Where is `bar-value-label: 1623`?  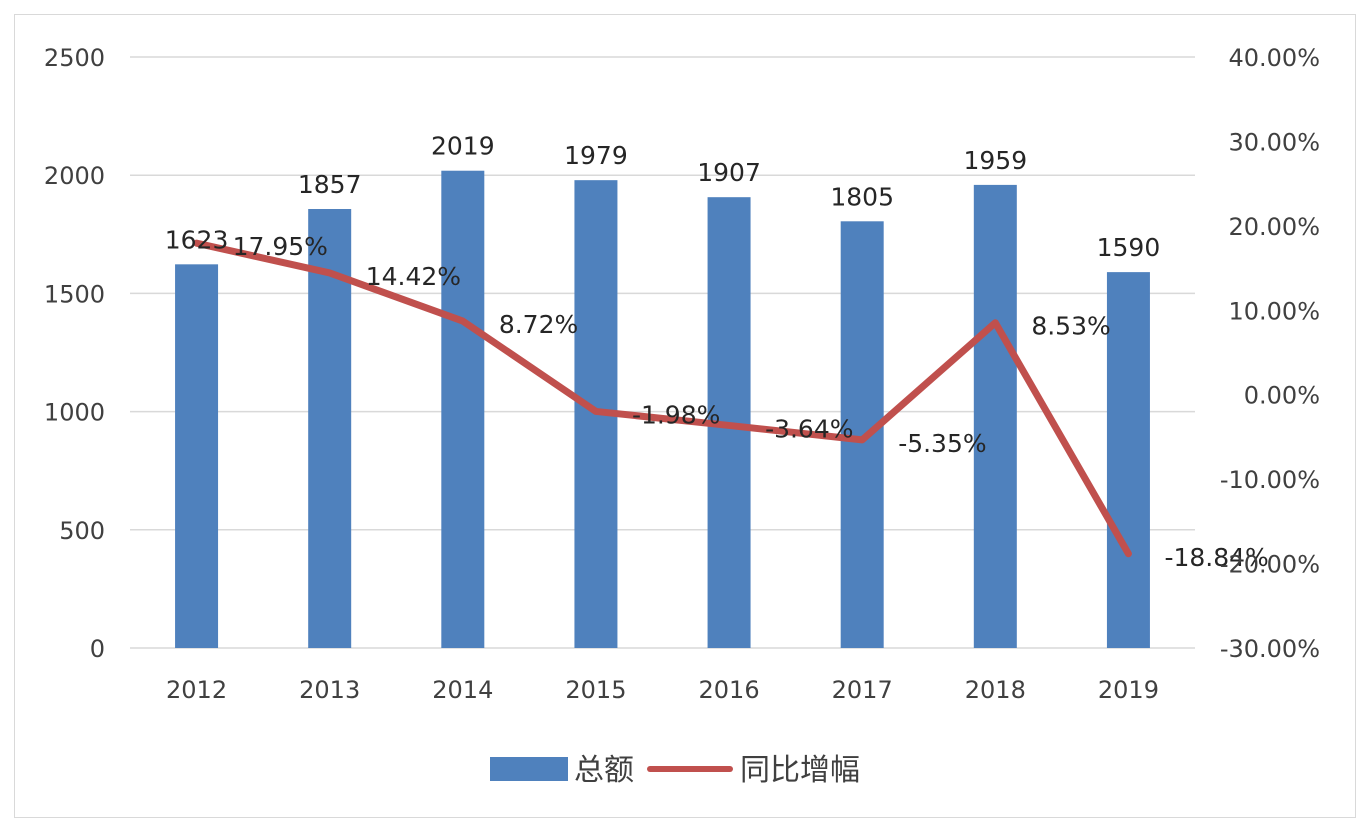
bar-value-label: 1623 is located at coordinates (197, 239).